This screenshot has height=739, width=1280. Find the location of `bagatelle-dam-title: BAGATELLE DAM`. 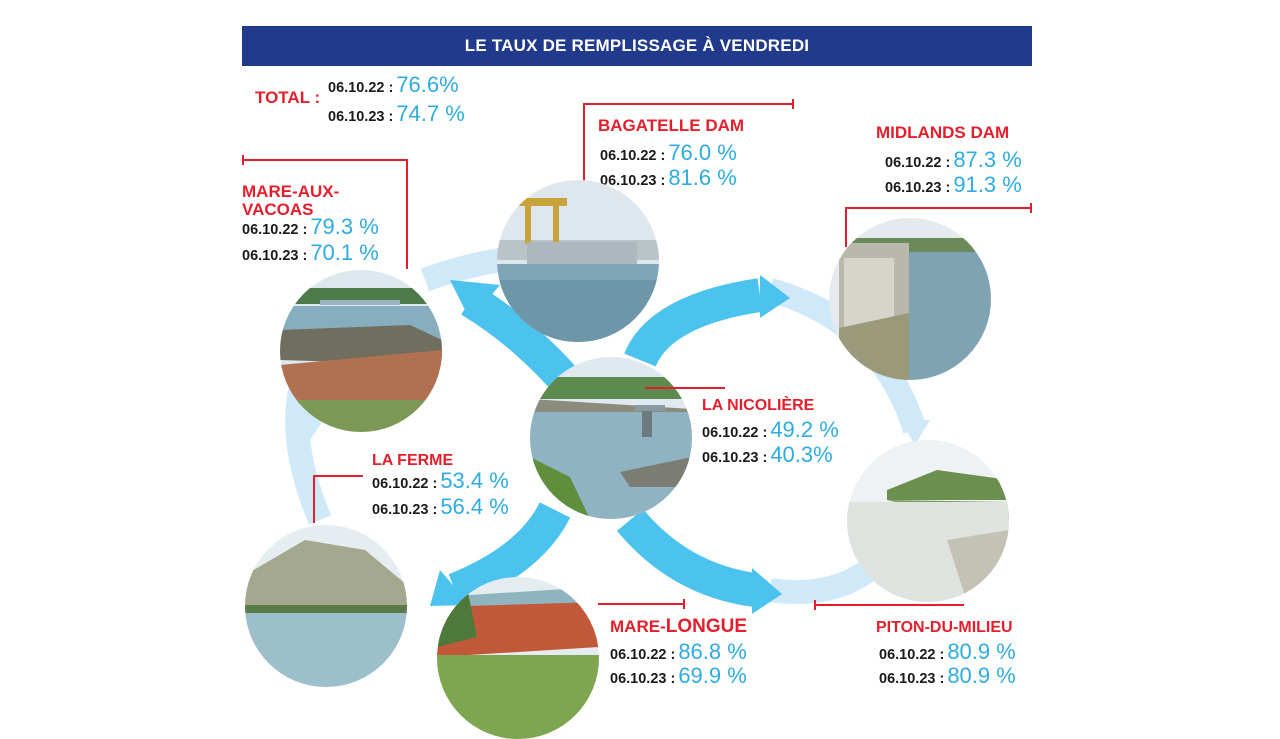

bagatelle-dam-title: BAGATELLE DAM is located at coordinates (671, 125).